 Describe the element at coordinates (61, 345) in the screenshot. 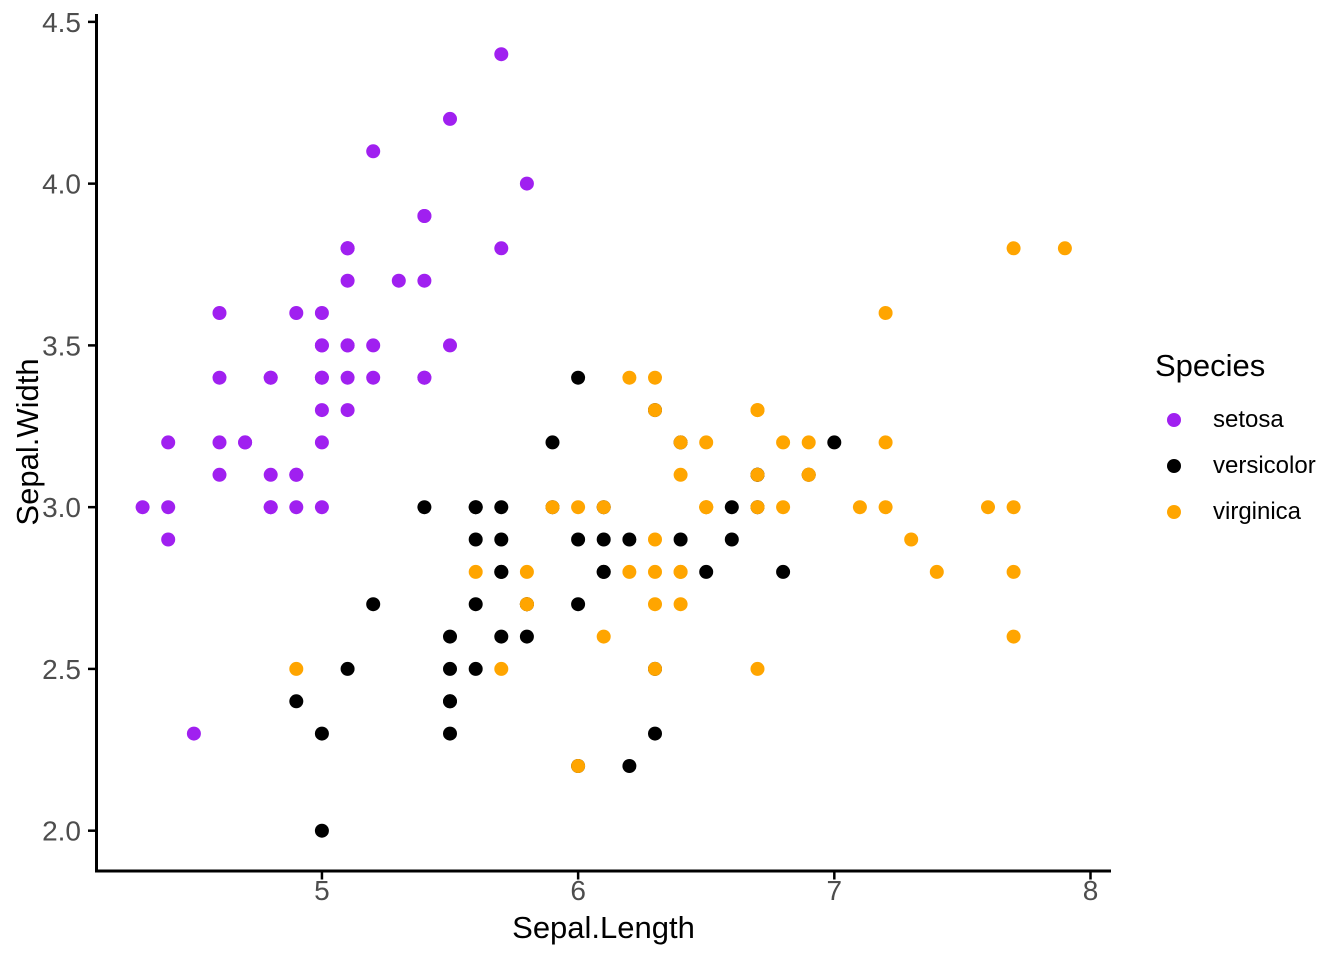

I see `y-tick-label: 3.5` at that location.